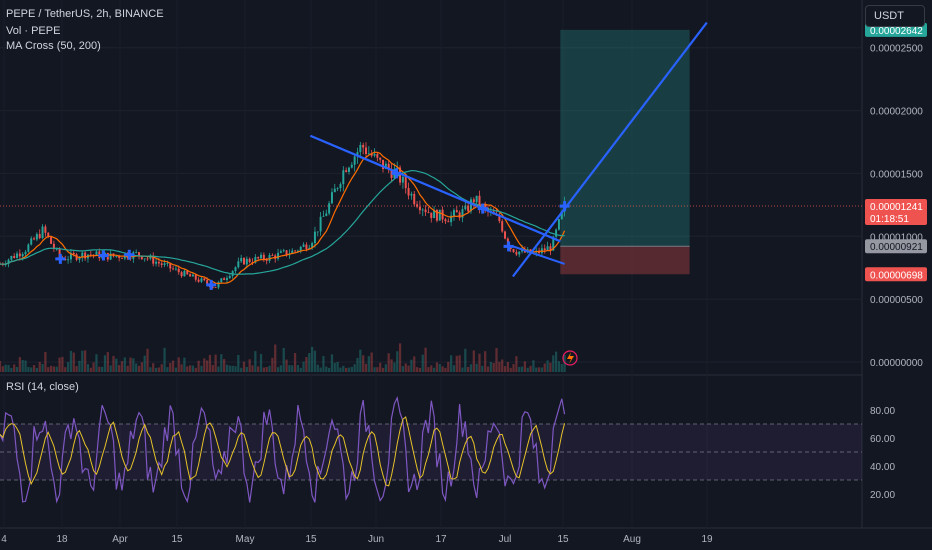 The height and width of the screenshot is (550, 932). What do you see at coordinates (895, 16) in the screenshot?
I see `currency-button: USDT` at bounding box center [895, 16].